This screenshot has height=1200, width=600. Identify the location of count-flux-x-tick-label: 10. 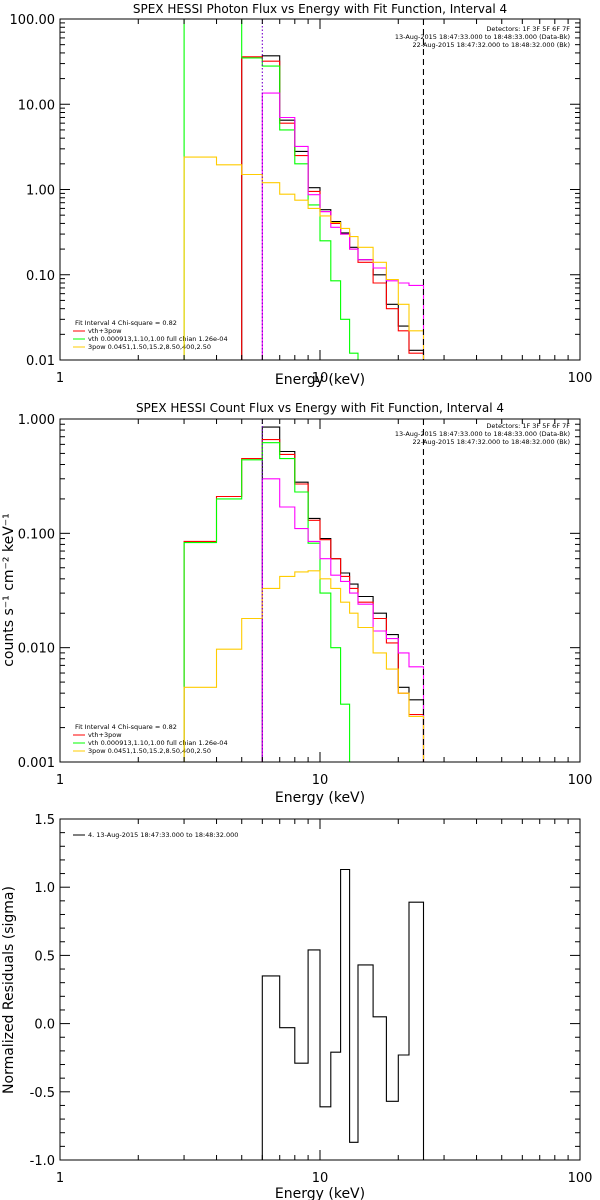
(320, 780).